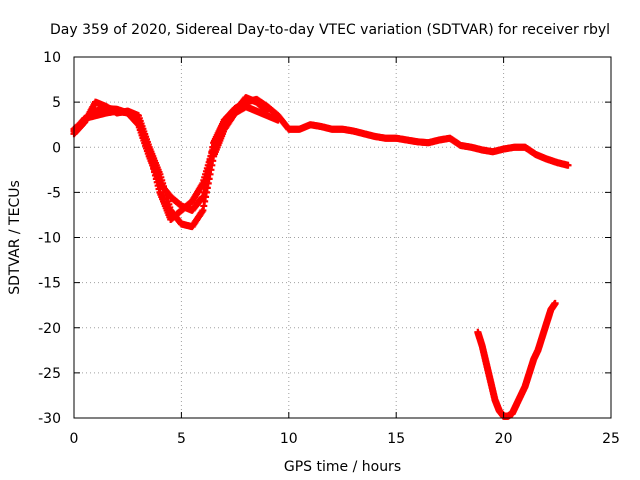  What do you see at coordinates (49, 419) in the screenshot?
I see `y-tick-label: -30` at bounding box center [49, 419].